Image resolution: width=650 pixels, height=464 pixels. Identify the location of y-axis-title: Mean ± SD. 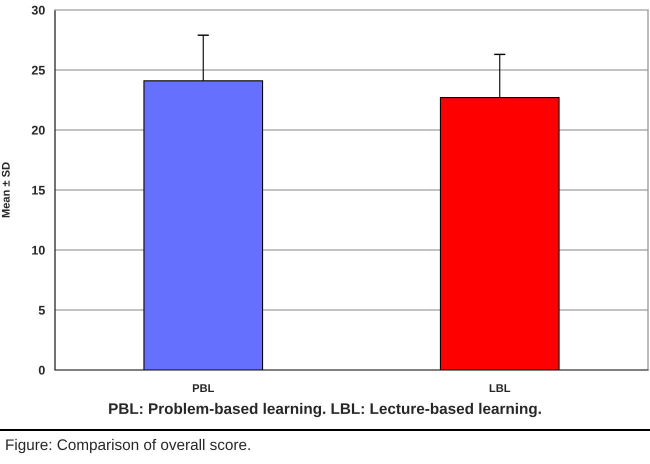
(6, 190).